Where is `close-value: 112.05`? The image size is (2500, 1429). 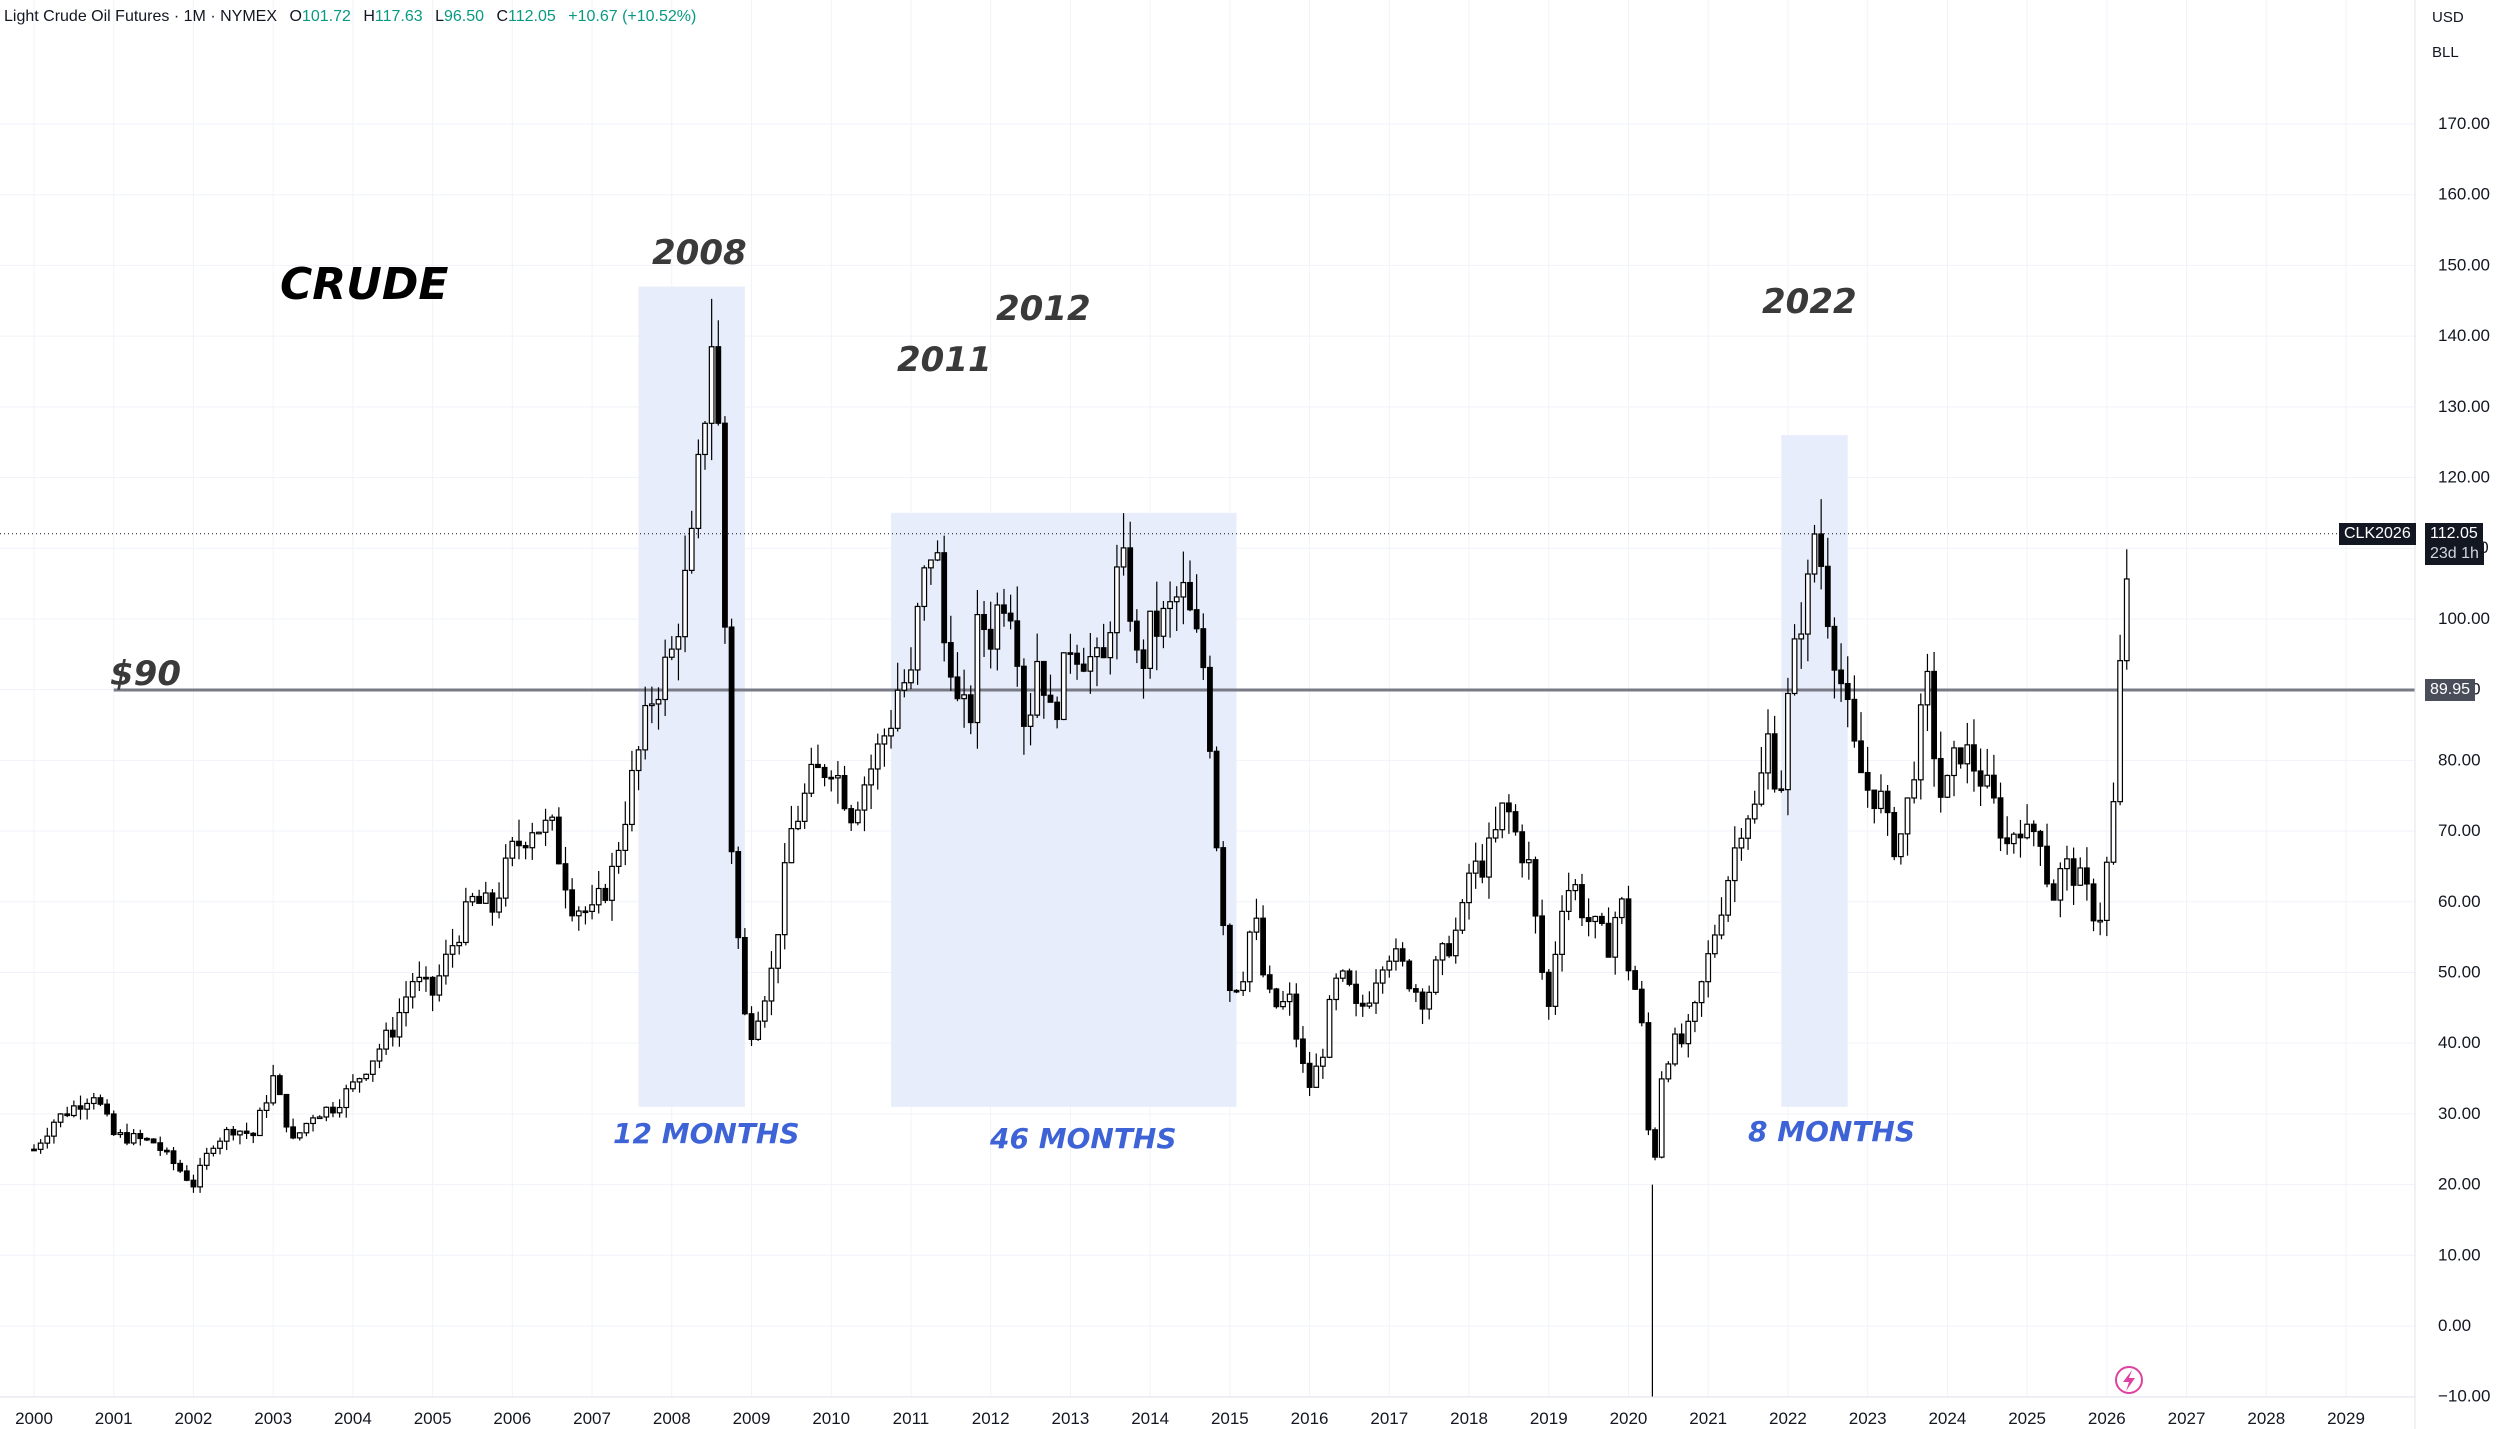
close-value: 112.05 is located at coordinates (532, 16).